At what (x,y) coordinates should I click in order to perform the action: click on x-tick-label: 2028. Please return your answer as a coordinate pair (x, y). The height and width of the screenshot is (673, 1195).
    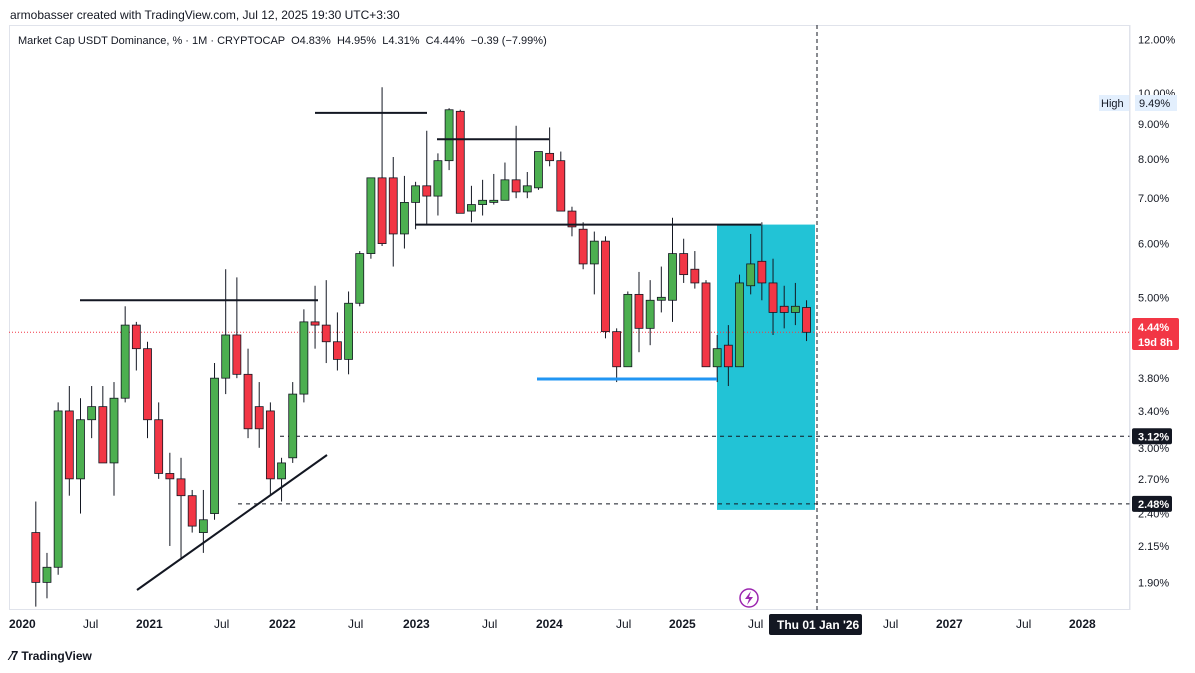
    Looking at the image, I should click on (1082, 624).